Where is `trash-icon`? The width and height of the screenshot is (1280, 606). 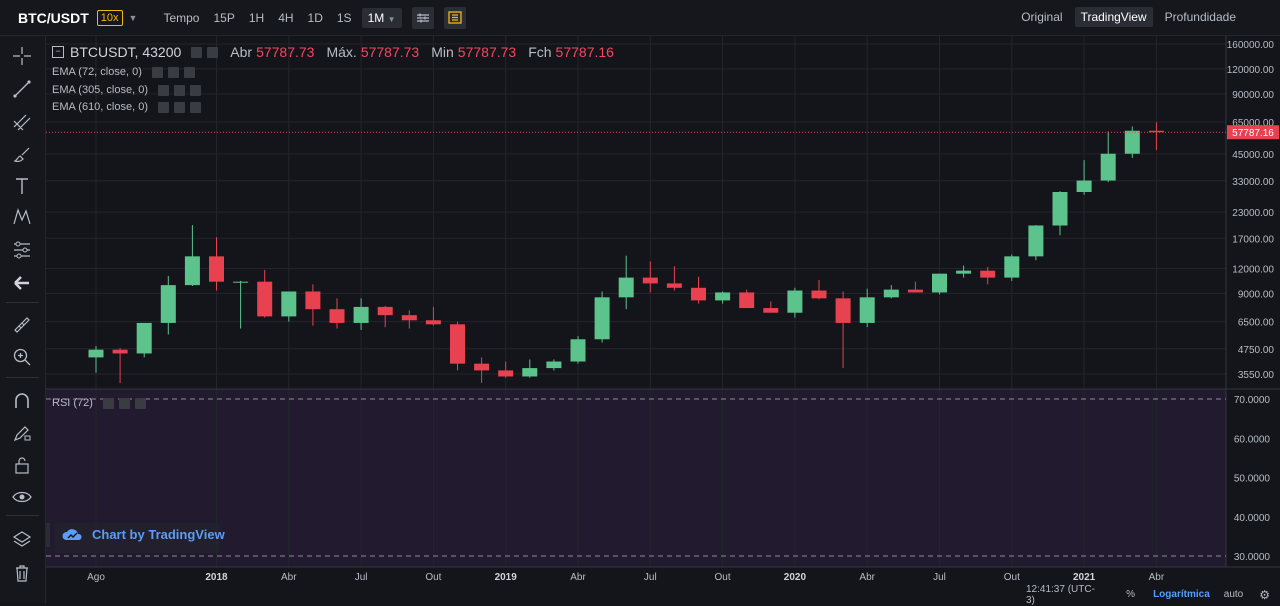 trash-icon is located at coordinates (22, 573).